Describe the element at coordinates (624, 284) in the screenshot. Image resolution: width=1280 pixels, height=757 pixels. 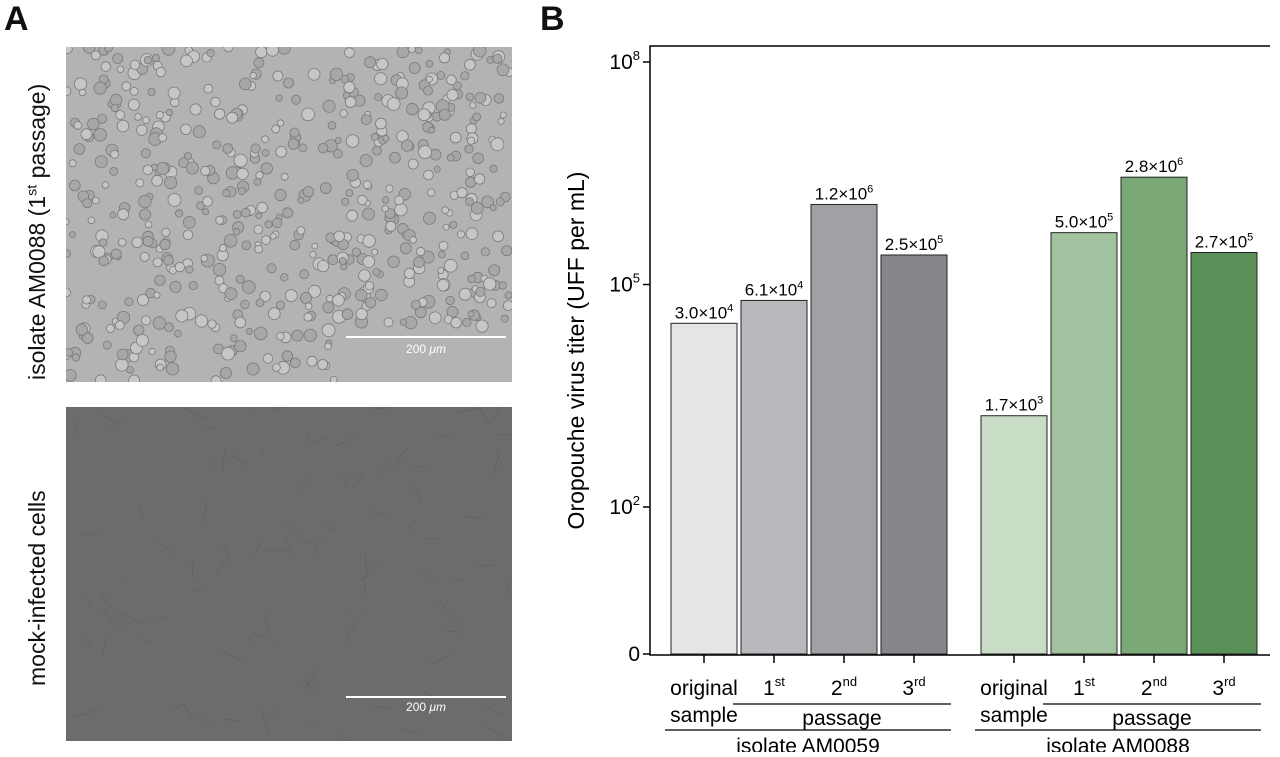
I see `y-tick-label: 105` at that location.